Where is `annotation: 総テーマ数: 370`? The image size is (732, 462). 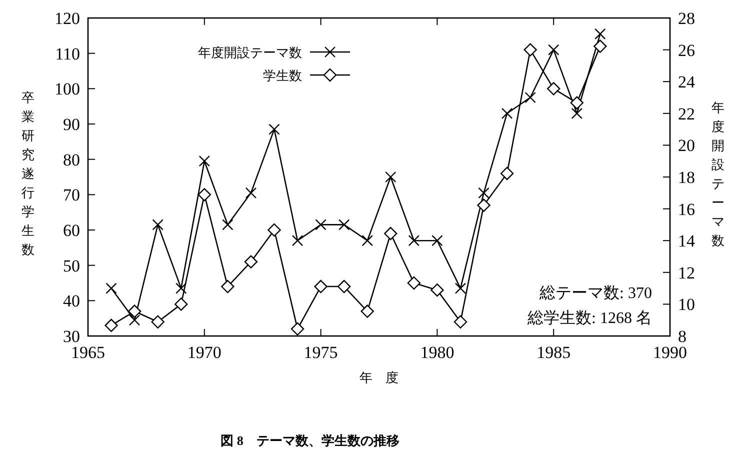
annotation: 総テーマ数: 370 is located at coordinates (595, 293).